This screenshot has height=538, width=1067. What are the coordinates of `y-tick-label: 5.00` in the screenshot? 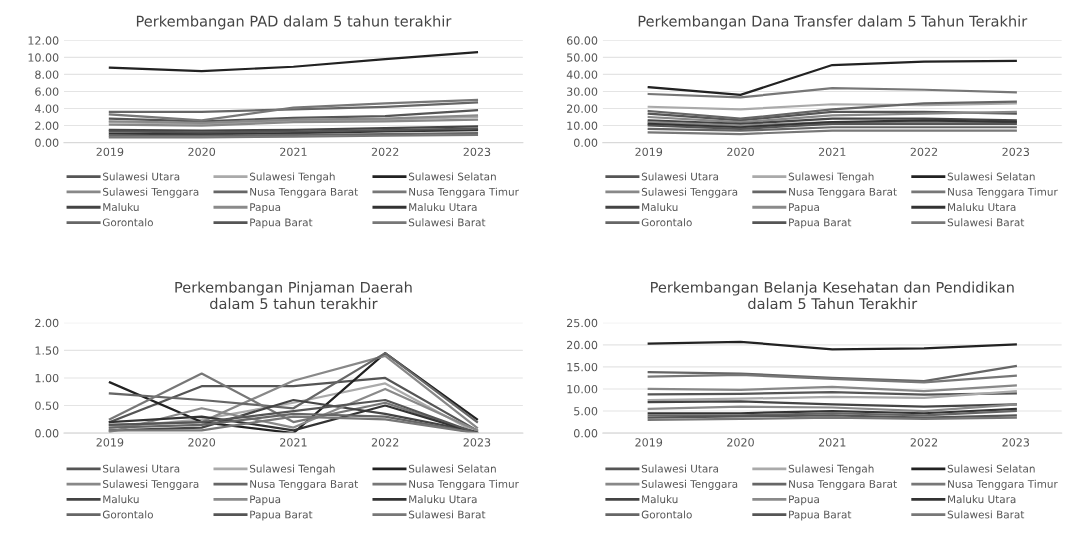 It's located at (586, 411).